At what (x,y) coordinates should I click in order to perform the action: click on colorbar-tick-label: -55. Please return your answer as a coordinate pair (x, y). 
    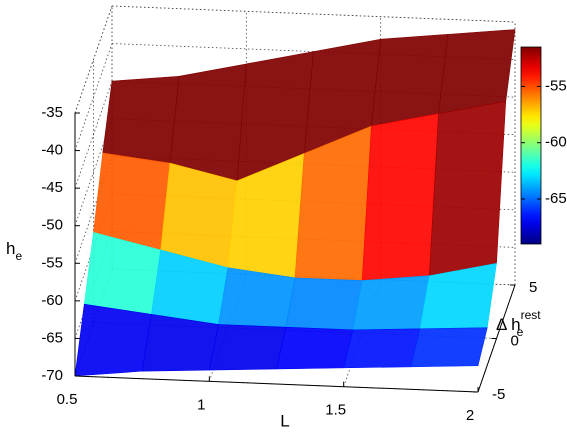
    Looking at the image, I should click on (556, 85).